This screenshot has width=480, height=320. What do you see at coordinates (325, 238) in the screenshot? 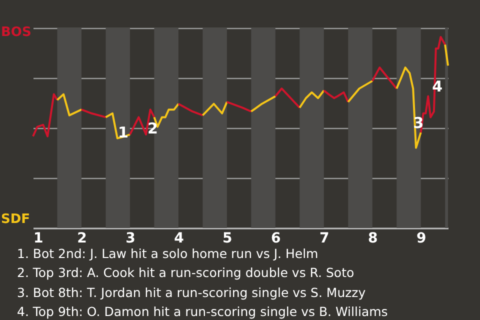
I see `x-tick-label: 7` at bounding box center [325, 238].